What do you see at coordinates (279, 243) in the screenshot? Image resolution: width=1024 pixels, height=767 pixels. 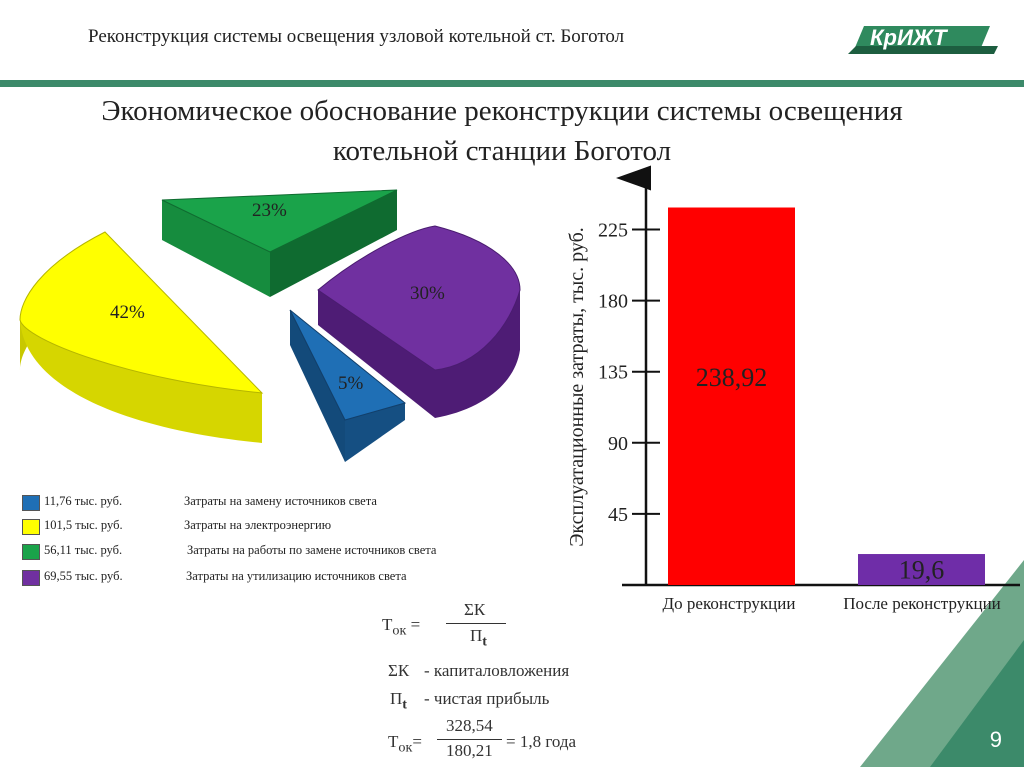 I see `pie-slice-green` at bounding box center [279, 243].